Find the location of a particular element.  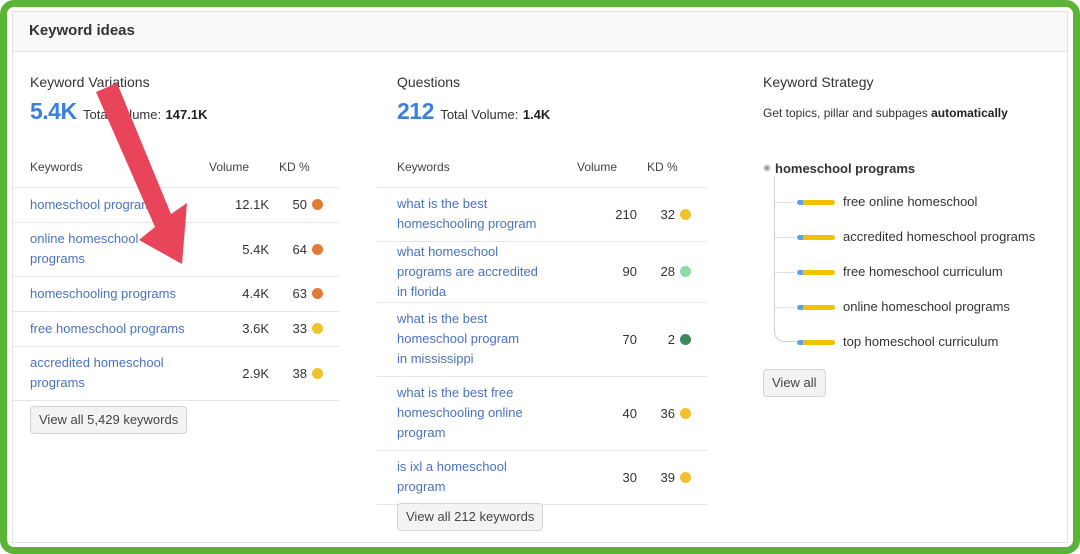

kd-value: 36 is located at coordinates (667, 413).